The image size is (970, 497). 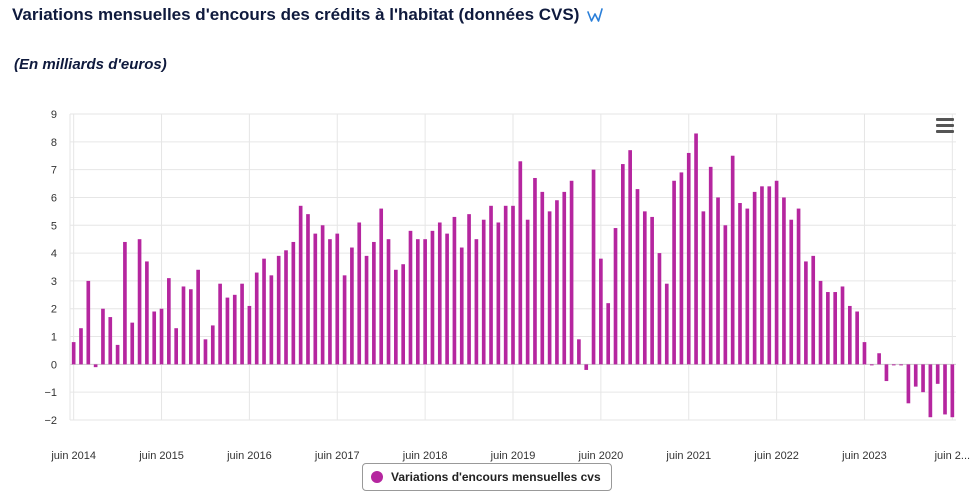 What do you see at coordinates (496, 477) in the screenshot?
I see `legend-label: Variations d'encours mensuelles cvs` at bounding box center [496, 477].